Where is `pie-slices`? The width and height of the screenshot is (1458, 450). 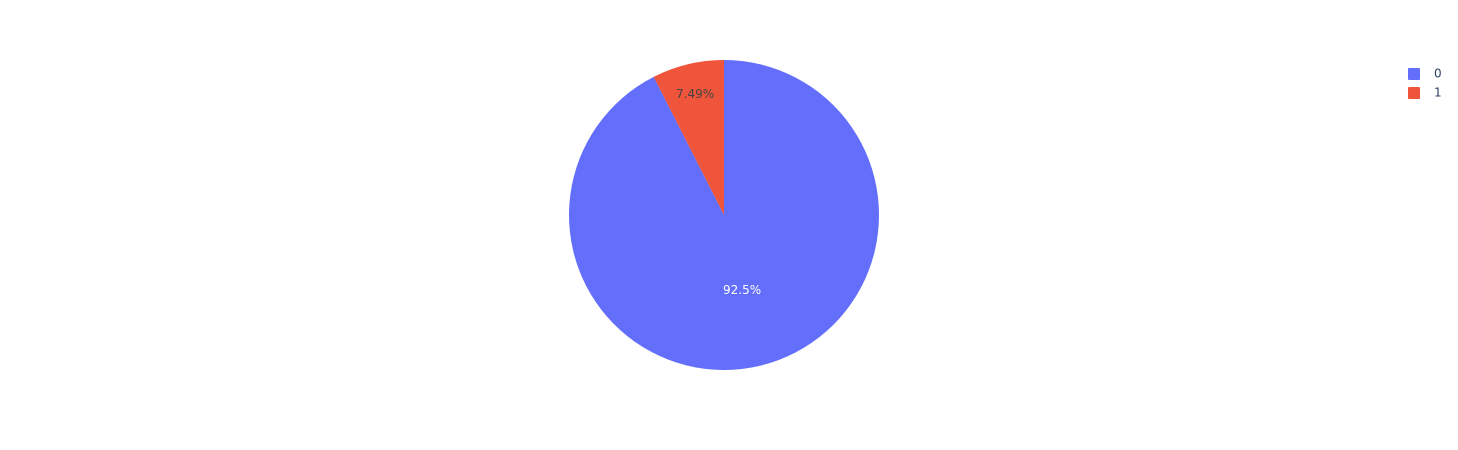
pie-slices is located at coordinates (723, 215).